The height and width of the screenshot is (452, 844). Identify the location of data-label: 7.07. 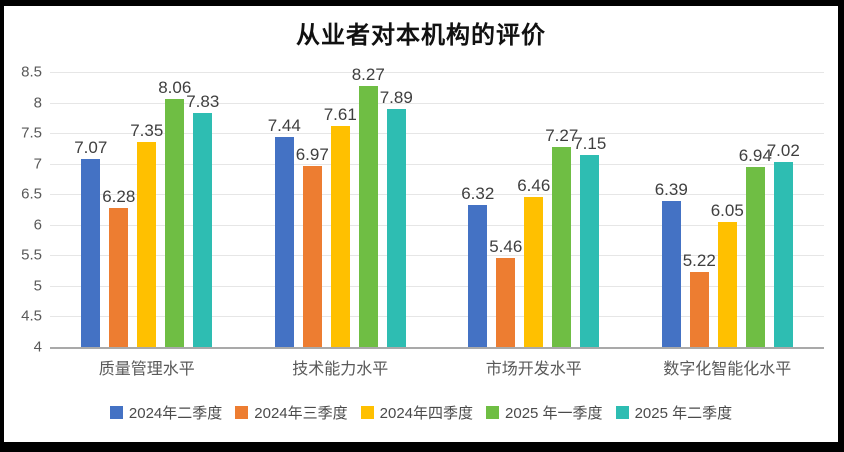
(91, 148).